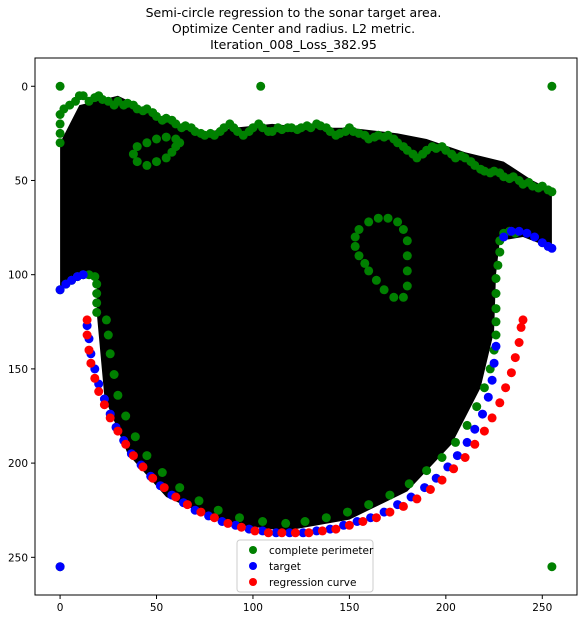 The width and height of the screenshot is (587, 620). I want to click on legend: complete perimeter target regression curve, so click(305, 566).